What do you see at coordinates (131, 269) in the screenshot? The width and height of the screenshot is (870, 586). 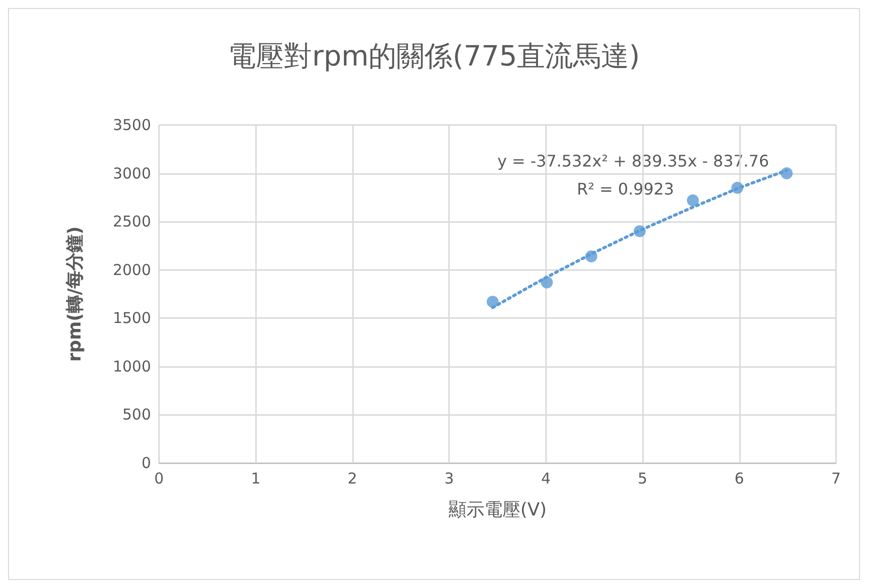 I see `y-tick-label: 2000` at bounding box center [131, 269].